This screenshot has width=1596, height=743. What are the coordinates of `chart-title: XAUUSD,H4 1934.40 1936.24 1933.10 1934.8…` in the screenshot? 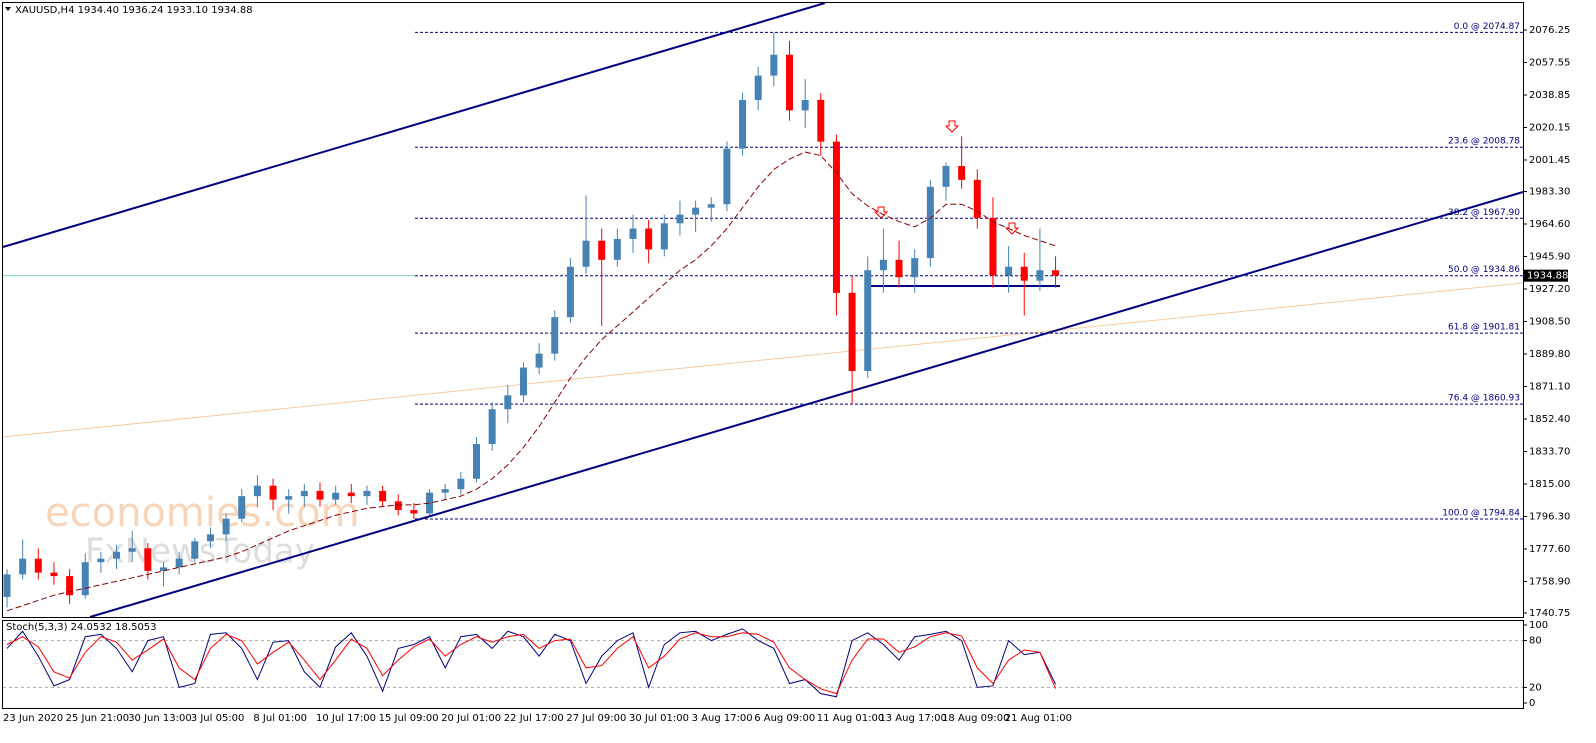 It's located at (134, 10).